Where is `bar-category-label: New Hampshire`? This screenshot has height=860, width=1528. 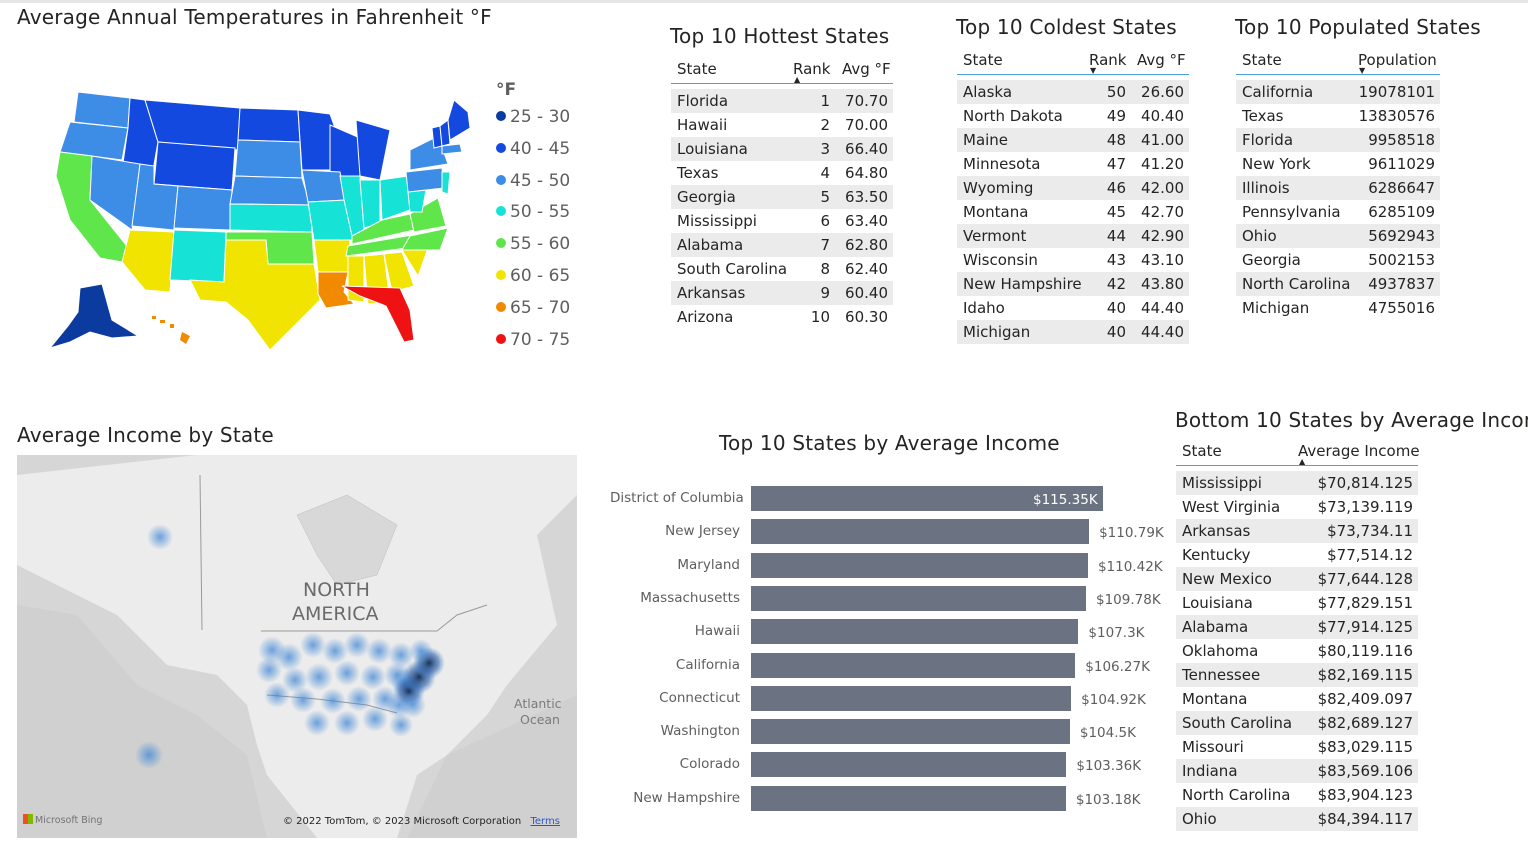
bar-category-label: New Hampshire is located at coordinates (686, 797).